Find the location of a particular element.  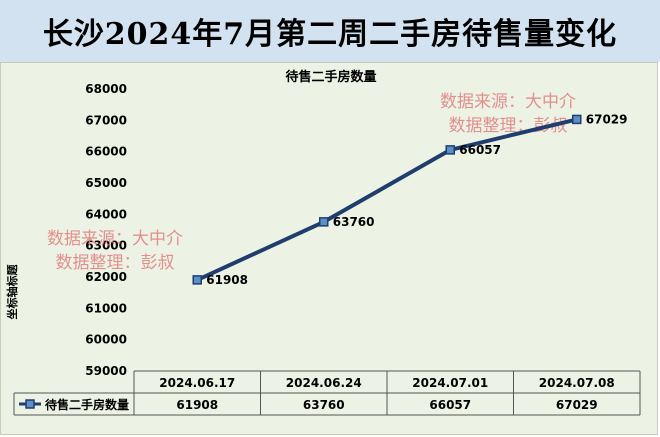

table-value: 67029 is located at coordinates (577, 405).